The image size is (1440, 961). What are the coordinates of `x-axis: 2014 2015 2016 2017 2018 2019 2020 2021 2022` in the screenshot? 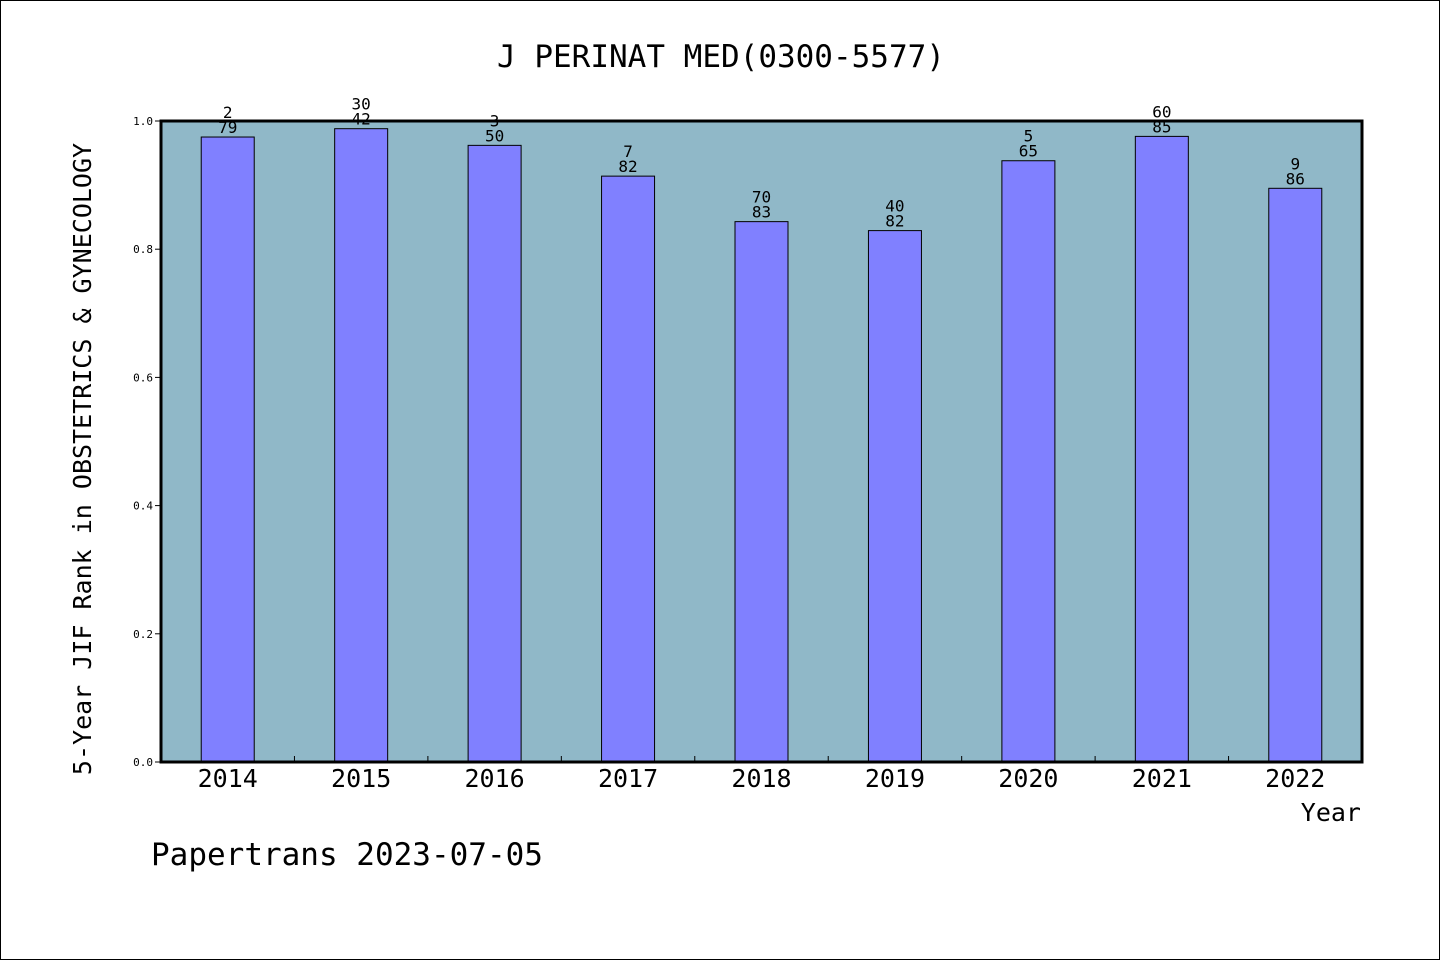 It's located at (761, 774).